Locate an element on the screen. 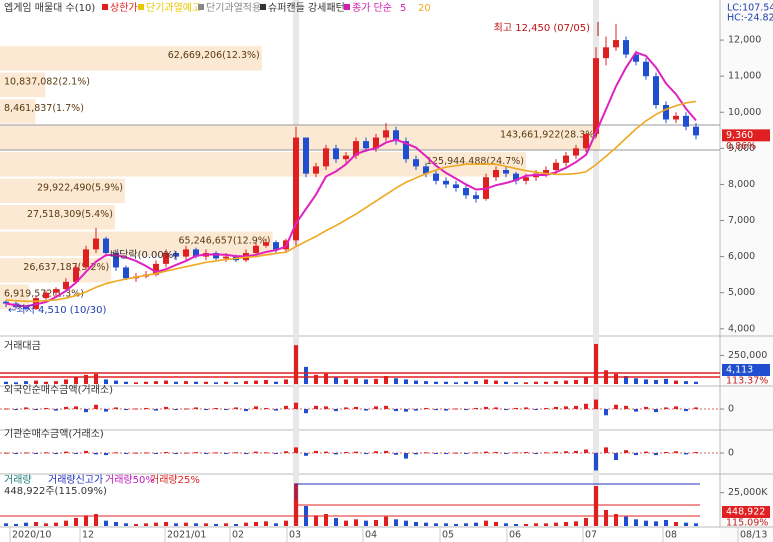  annotation: 배당락(0.00%) is located at coordinates (143, 255).